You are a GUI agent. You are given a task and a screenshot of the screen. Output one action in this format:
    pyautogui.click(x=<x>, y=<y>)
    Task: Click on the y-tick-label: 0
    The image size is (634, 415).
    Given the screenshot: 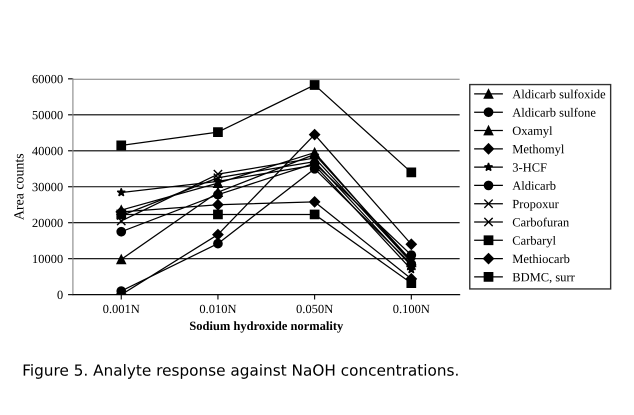 What is the action you would take?
    pyautogui.click(x=60, y=295)
    